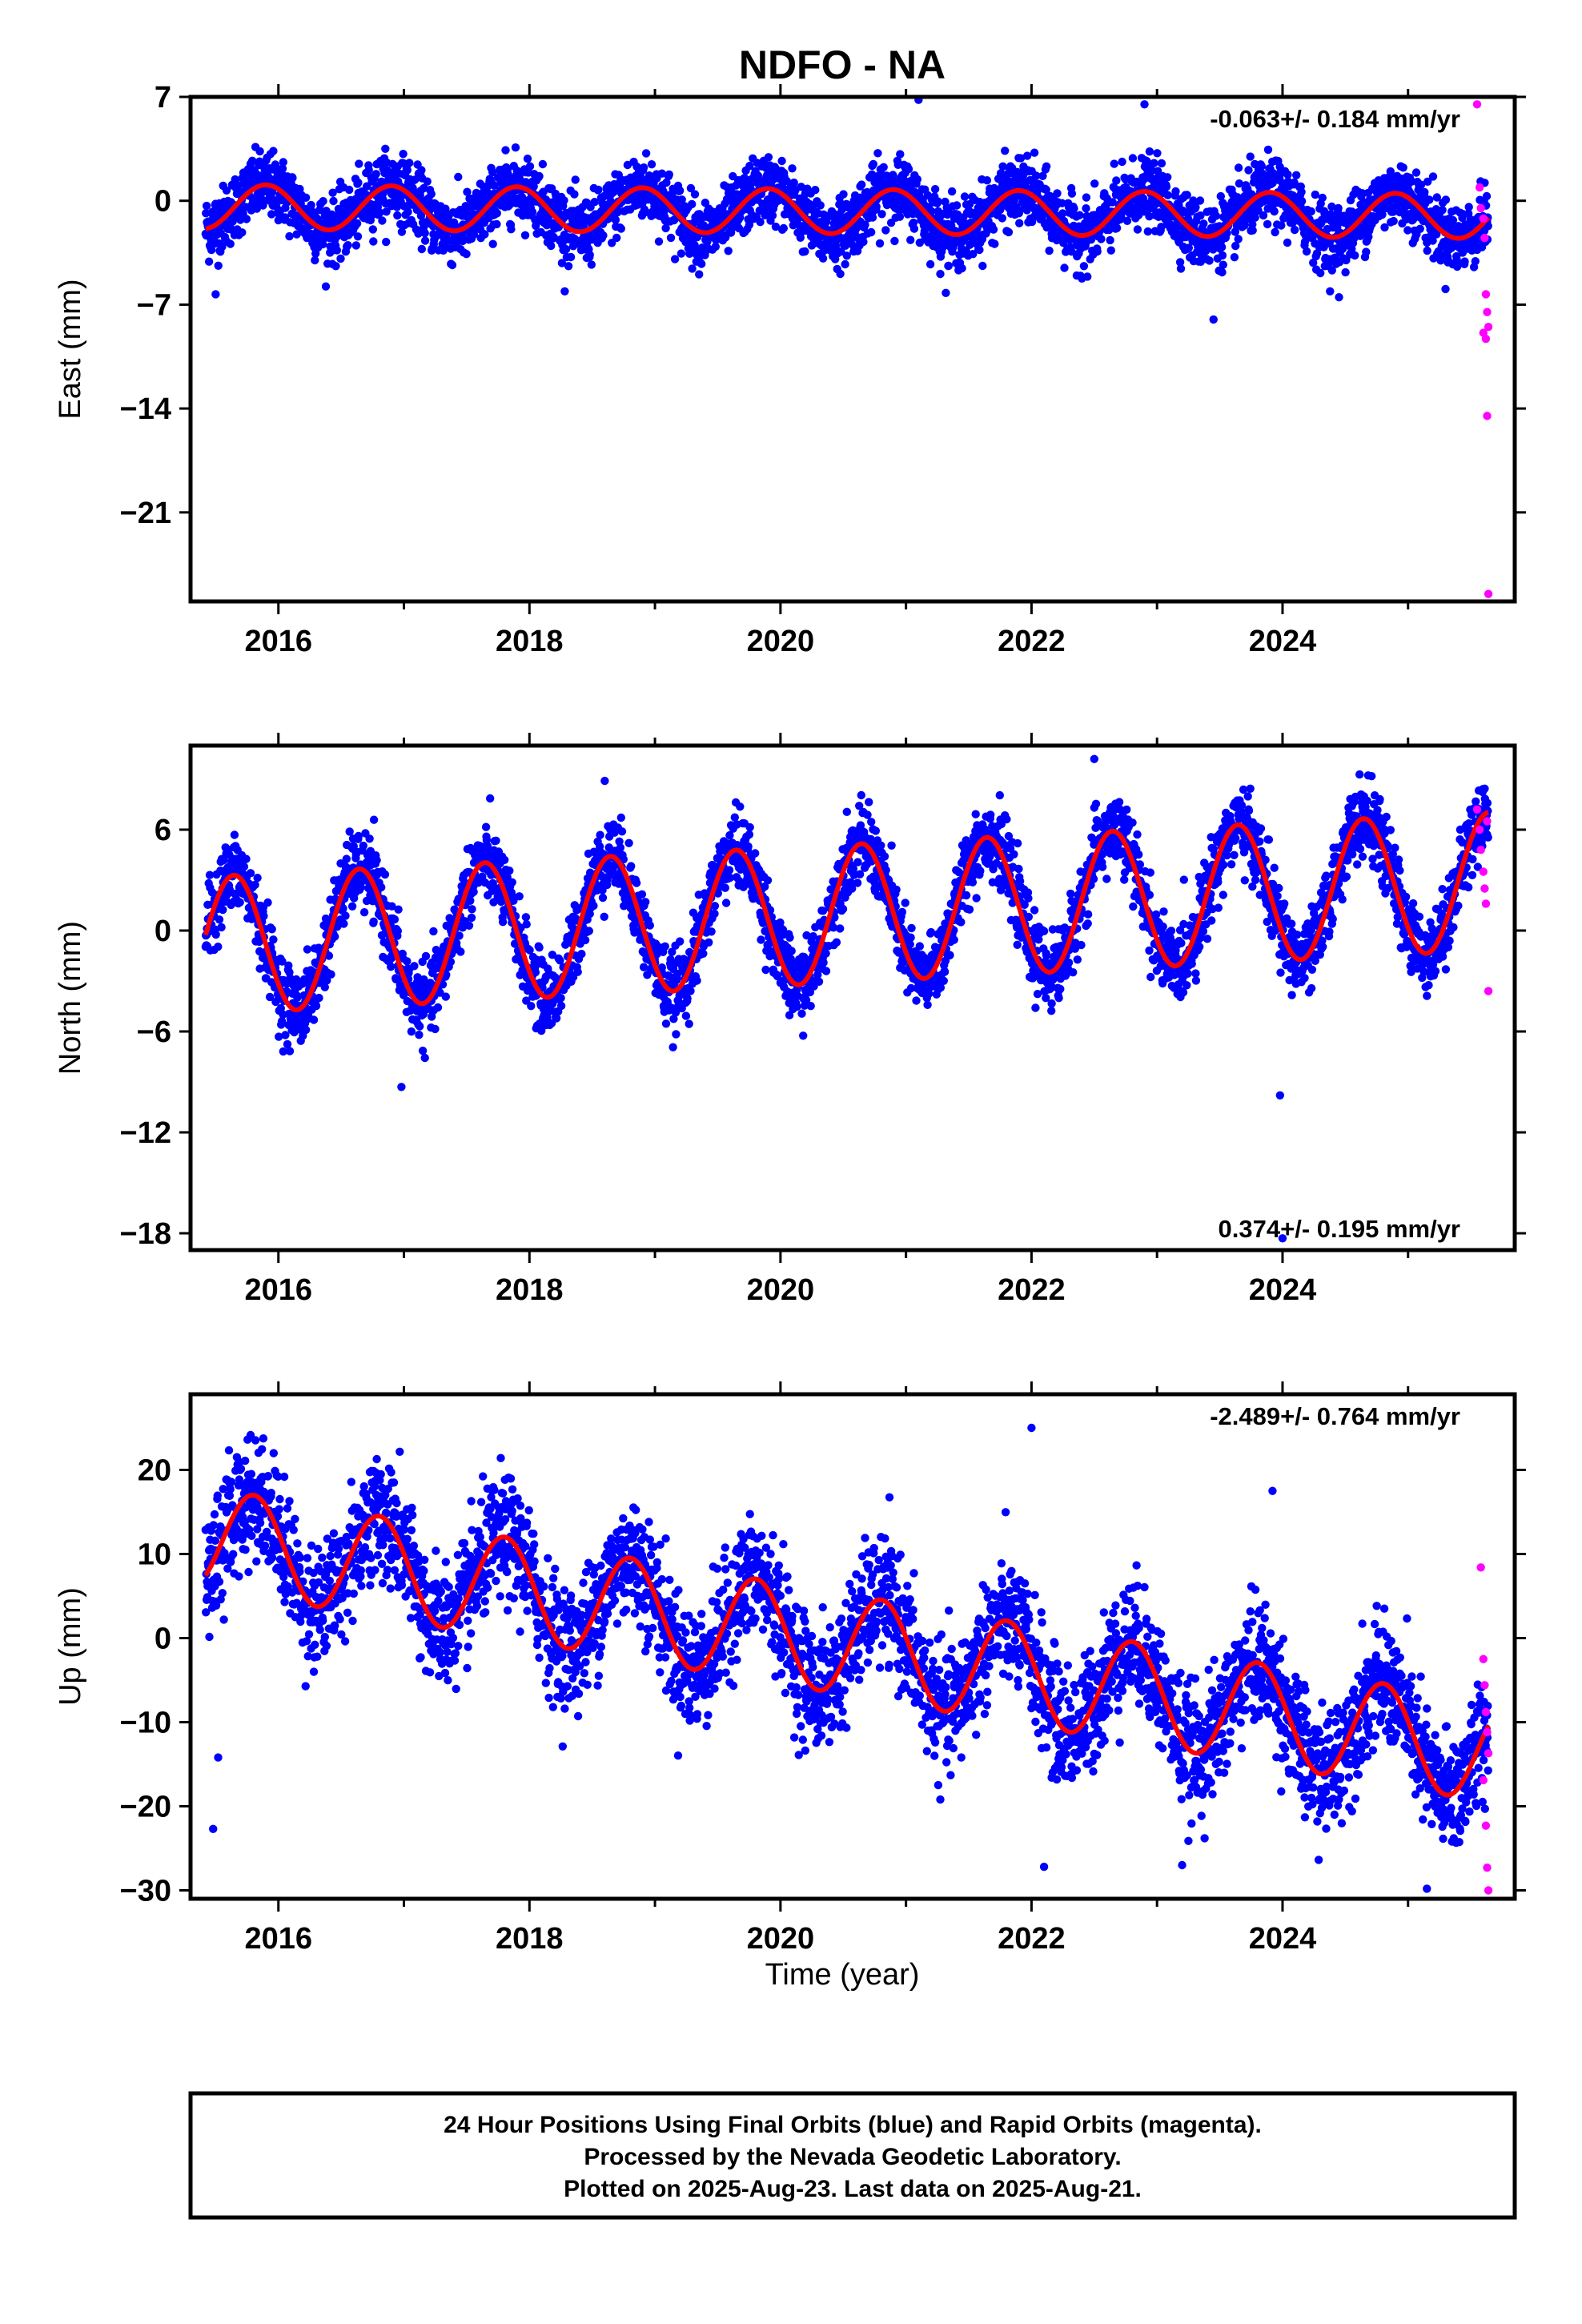  I want to click on y-tick-label: 7, so click(163, 98).